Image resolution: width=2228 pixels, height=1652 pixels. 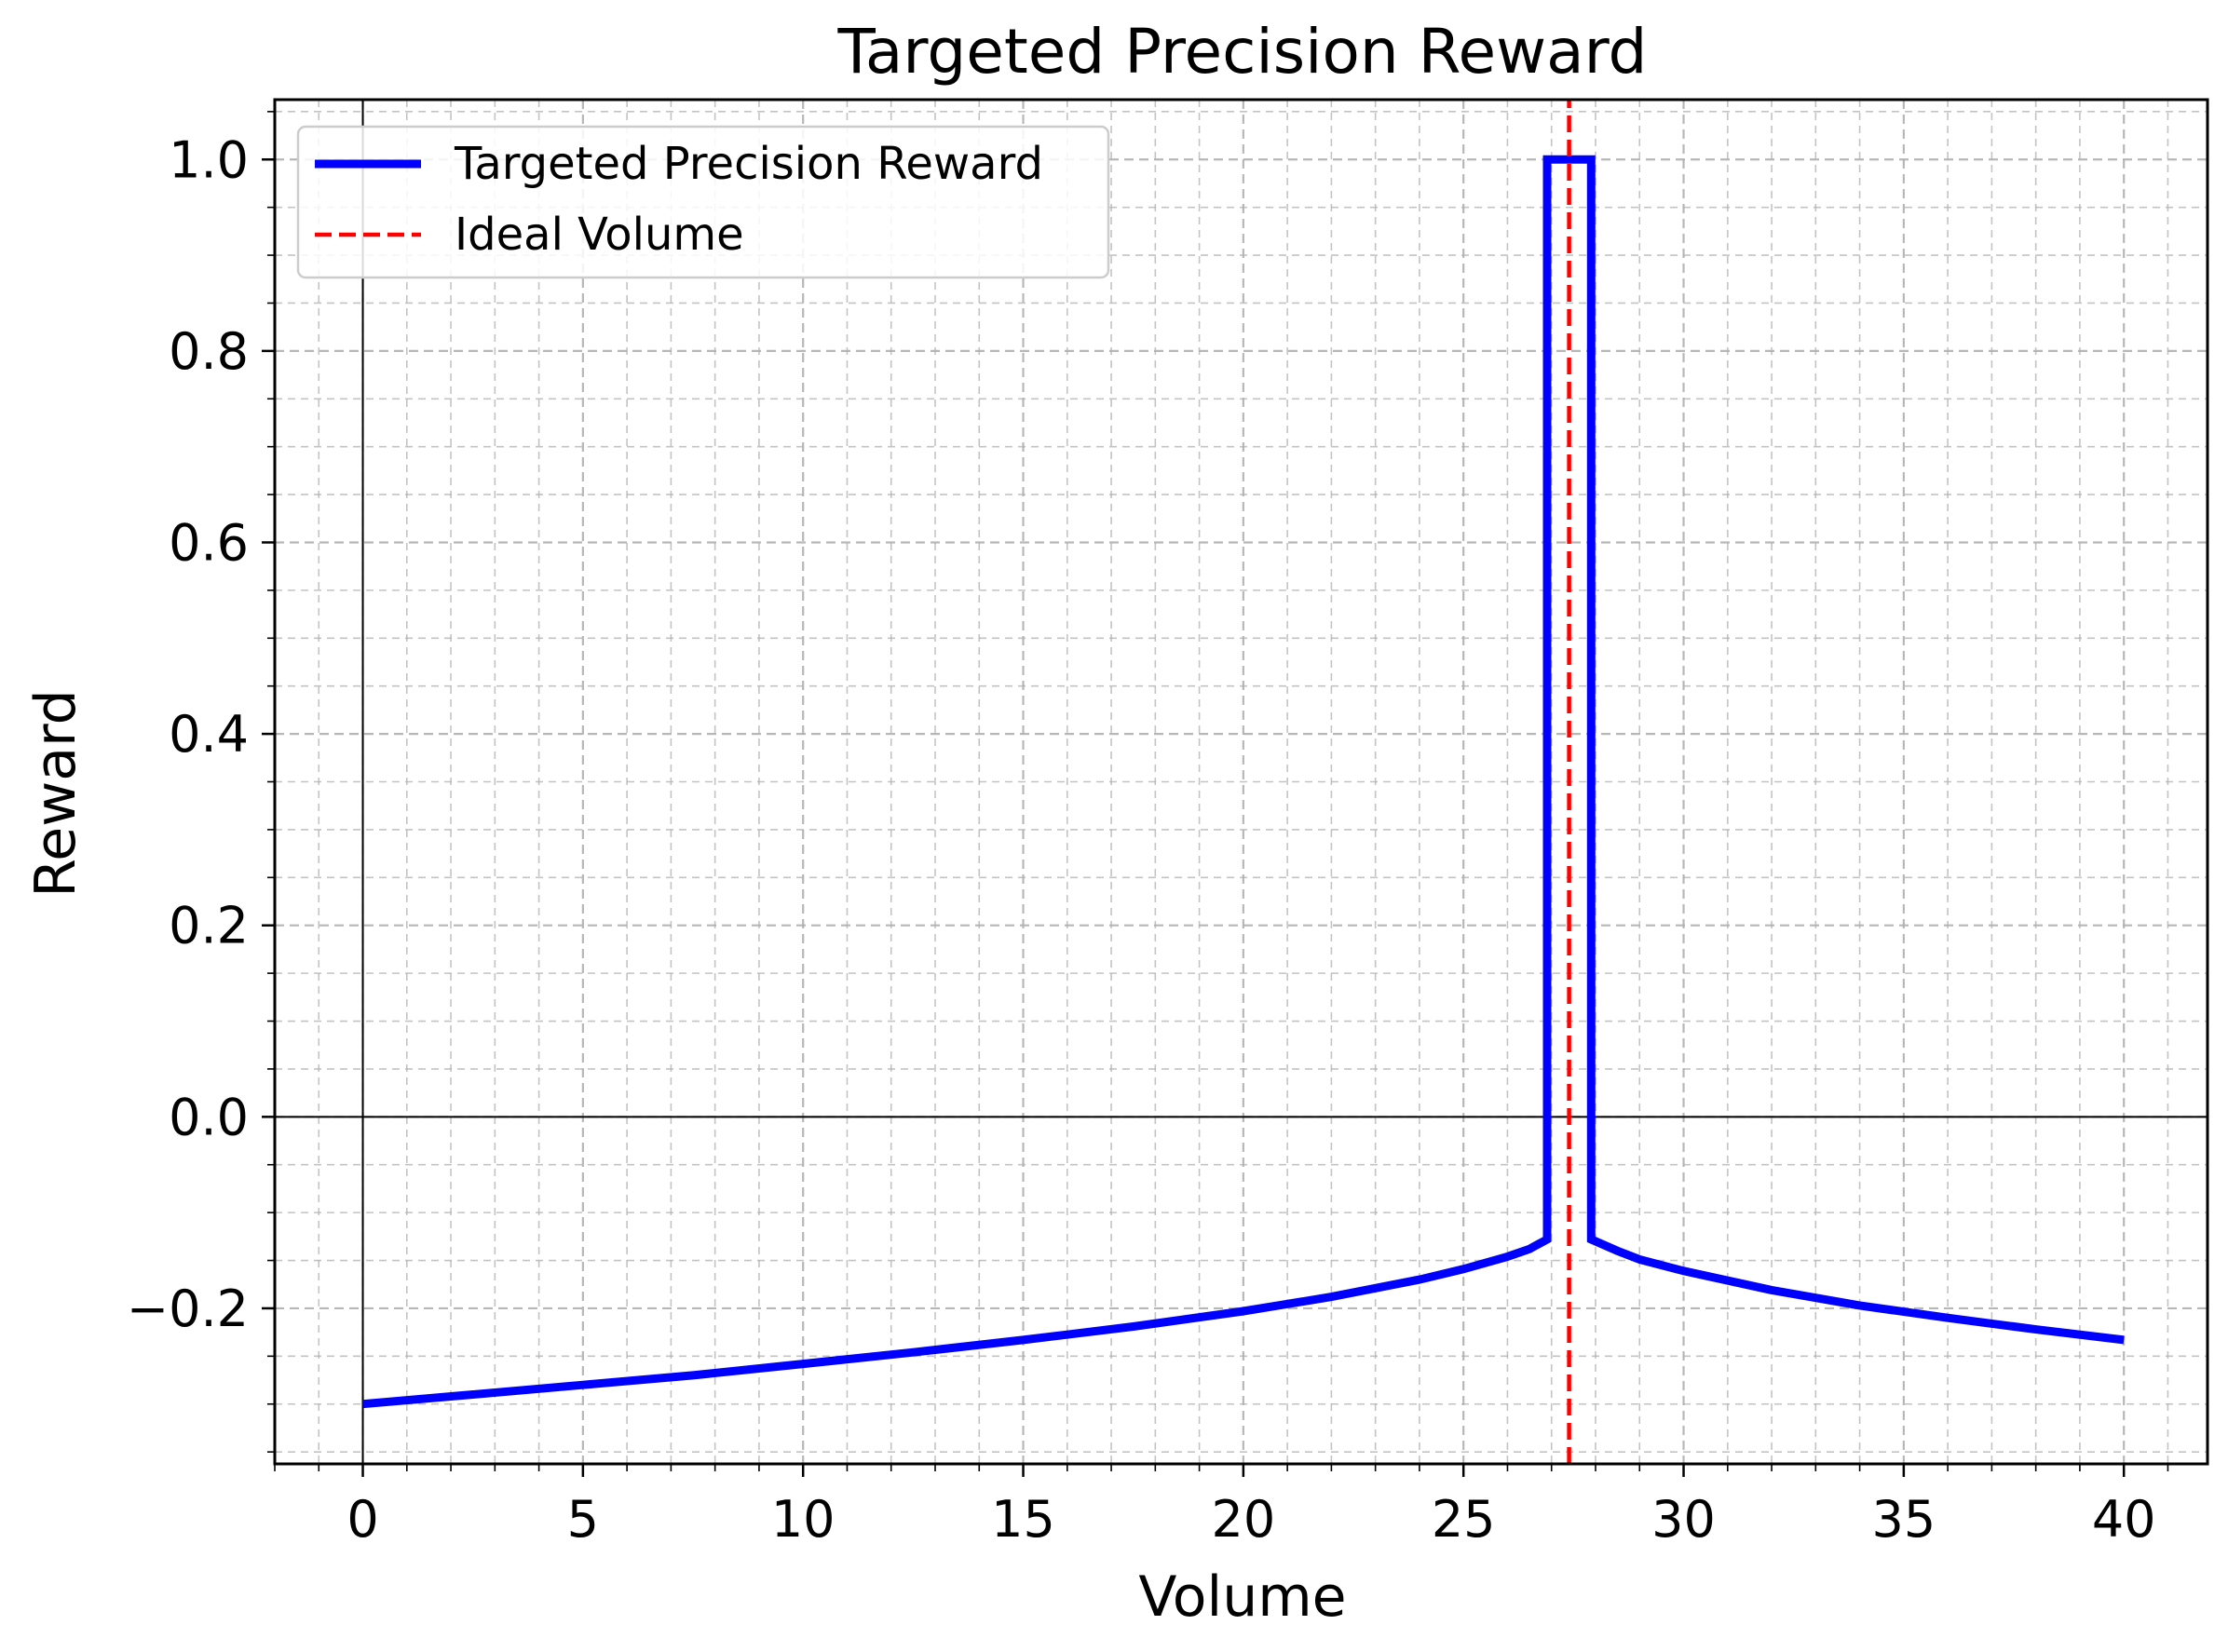 I want to click on chart-title: Targeted Precision Reward, so click(x=1242, y=52).